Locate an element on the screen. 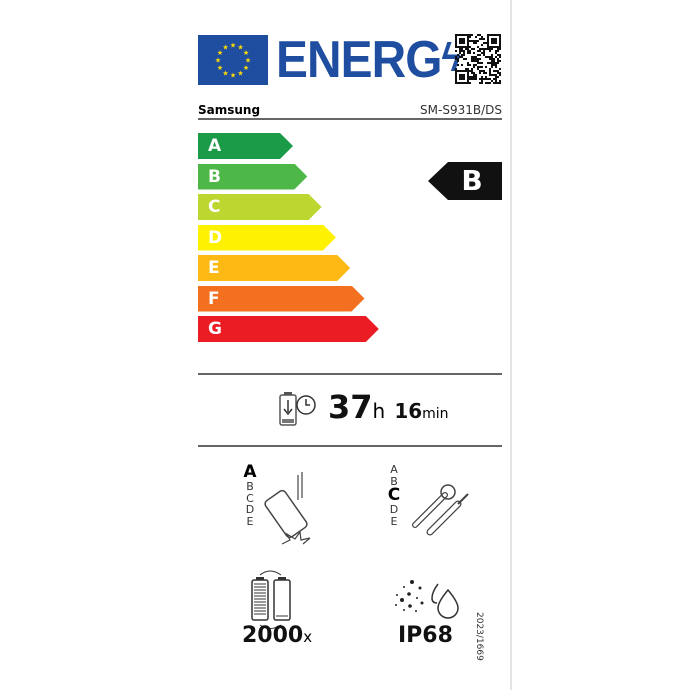  energy-class-bar-a: A is located at coordinates (245, 146).